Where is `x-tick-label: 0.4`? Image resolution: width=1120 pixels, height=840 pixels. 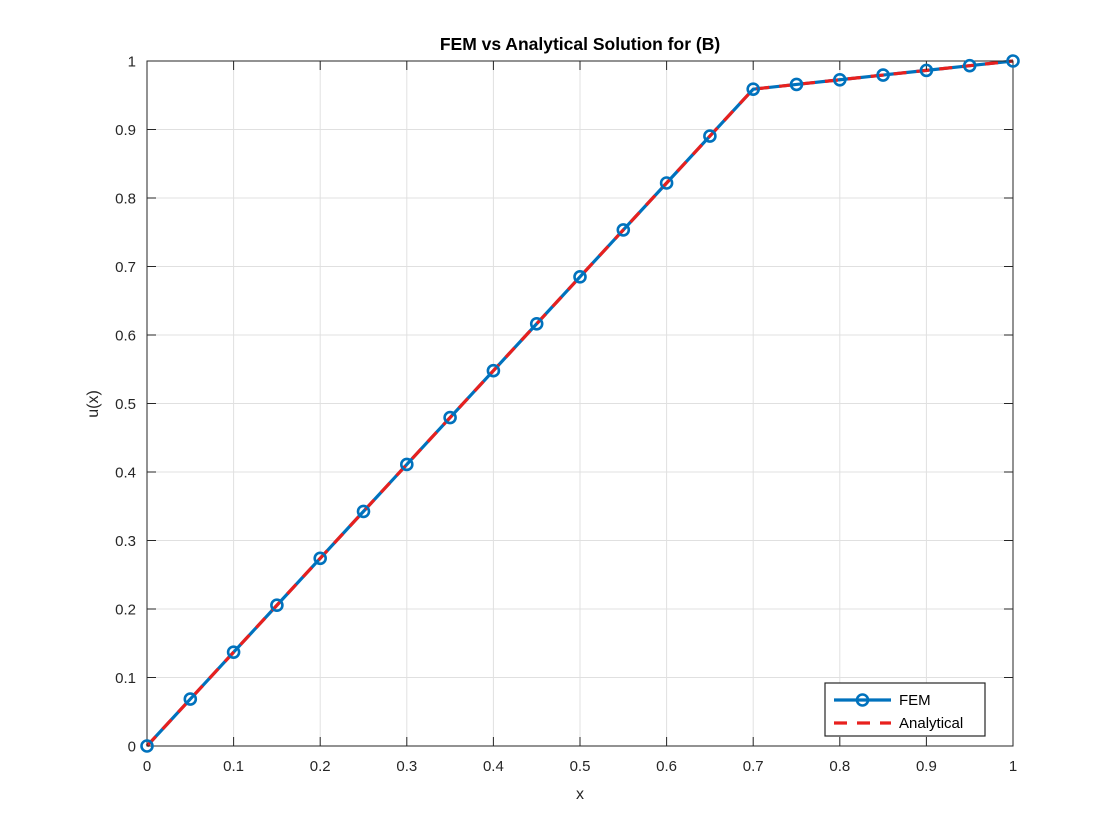 x-tick-label: 0.4 is located at coordinates (493, 766).